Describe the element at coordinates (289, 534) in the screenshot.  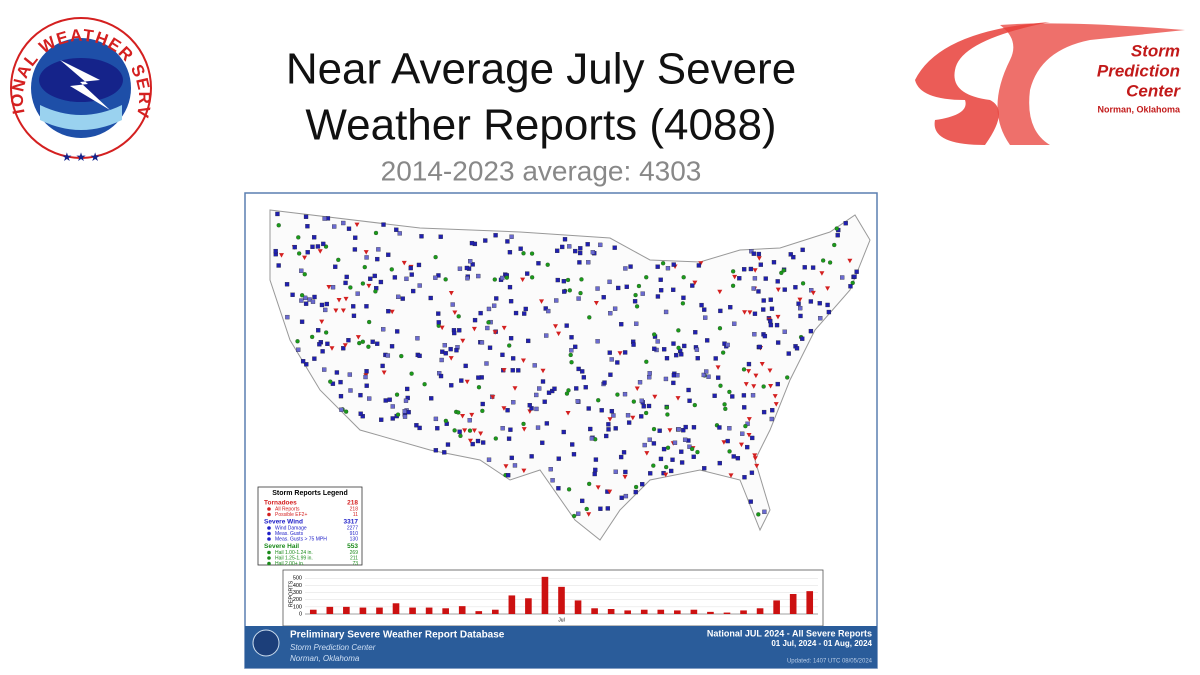
I see `legend-item: Meas. Gusts` at that location.